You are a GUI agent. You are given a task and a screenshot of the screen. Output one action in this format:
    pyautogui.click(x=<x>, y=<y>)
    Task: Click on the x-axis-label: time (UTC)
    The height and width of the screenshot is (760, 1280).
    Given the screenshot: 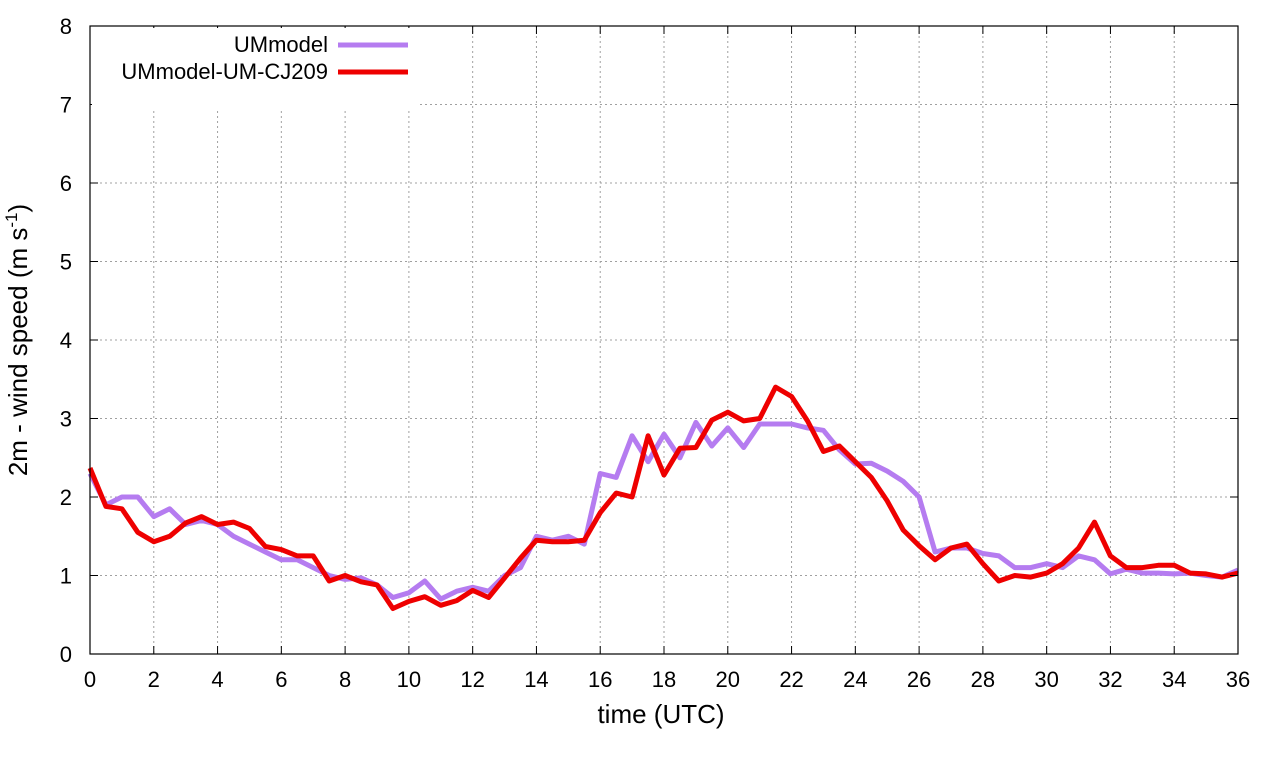 What is the action you would take?
    pyautogui.click(x=660, y=714)
    